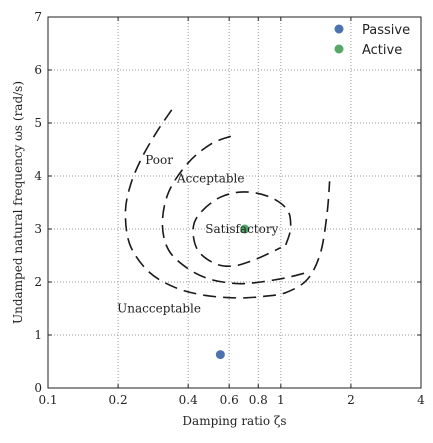 The height and width of the screenshot is (443, 433). What do you see at coordinates (210, 179) in the screenshot?
I see `acceptable-label: Acceptable` at bounding box center [210, 179].